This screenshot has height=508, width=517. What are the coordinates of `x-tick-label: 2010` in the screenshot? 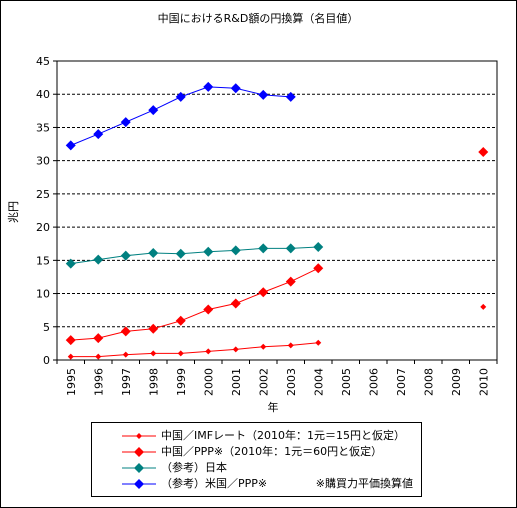 It's located at (483, 382).